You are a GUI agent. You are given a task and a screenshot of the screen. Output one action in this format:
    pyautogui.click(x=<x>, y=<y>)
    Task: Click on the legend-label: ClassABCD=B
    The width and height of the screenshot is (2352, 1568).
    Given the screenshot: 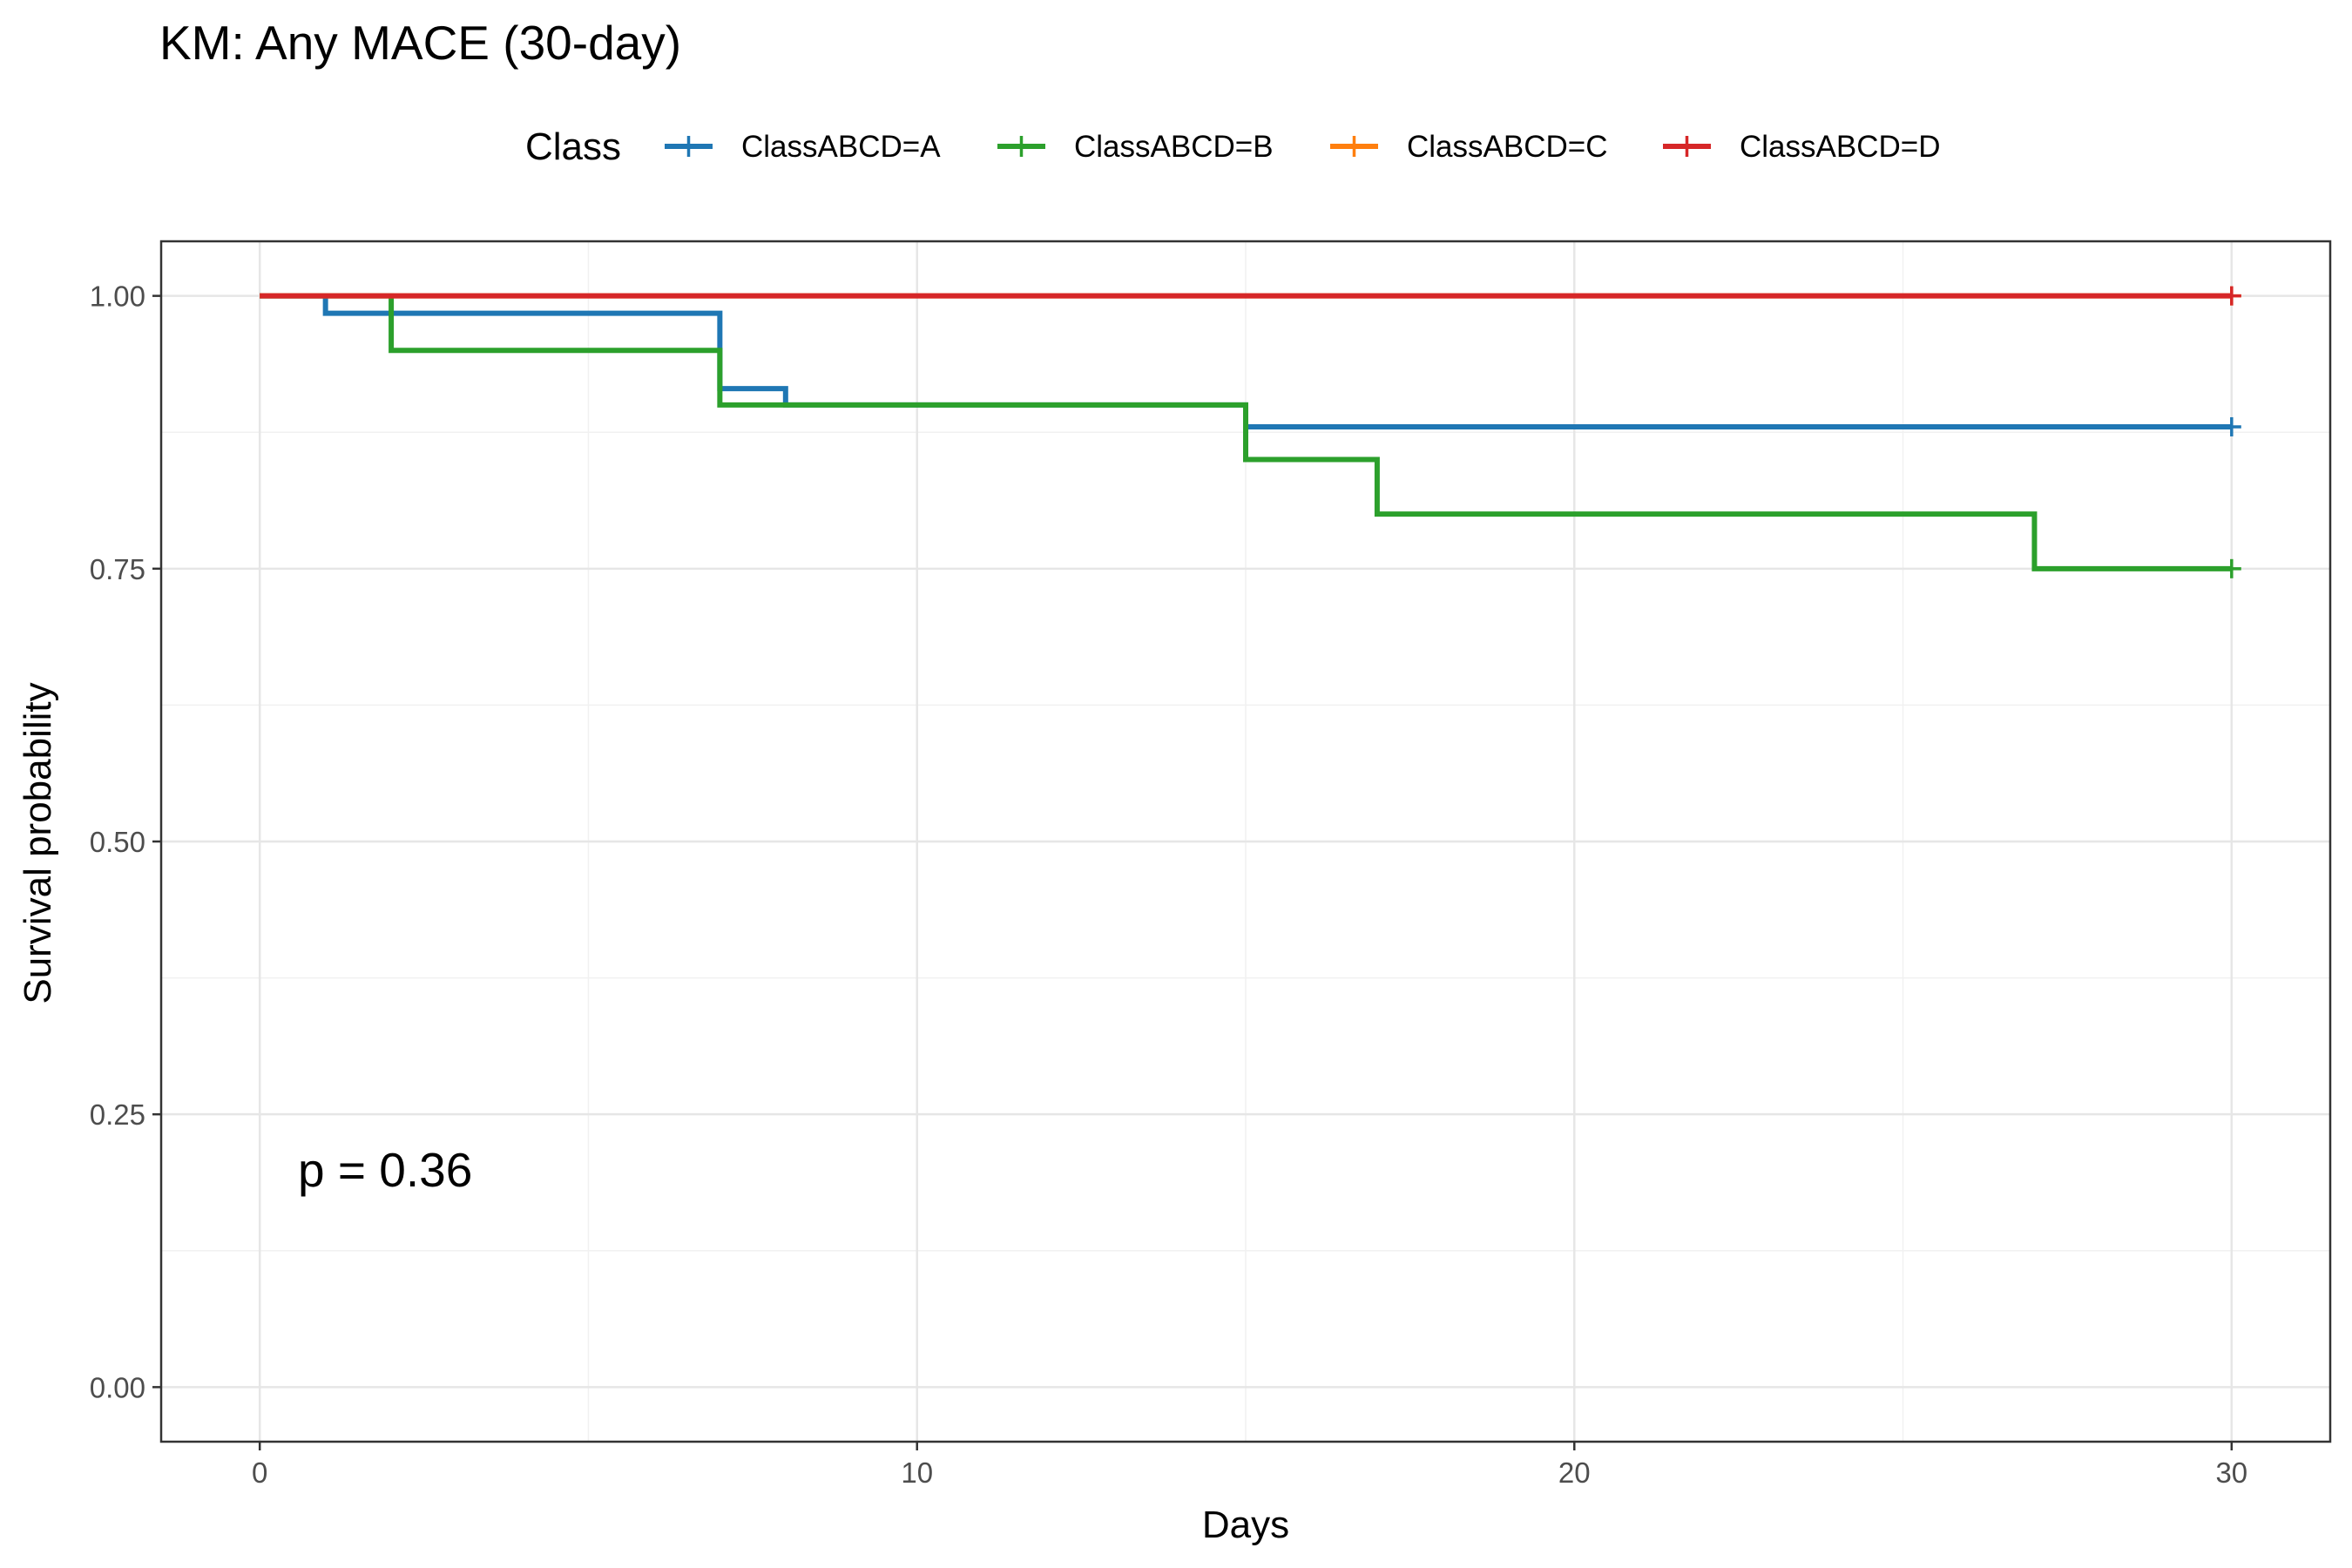 What is the action you would take?
    pyautogui.click(x=1174, y=147)
    